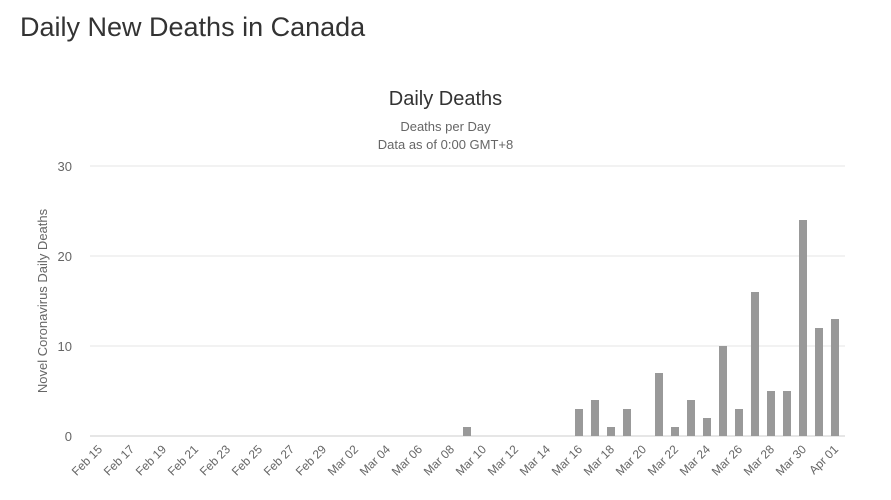 The image size is (891, 500). Describe the element at coordinates (663, 460) in the screenshot. I see `x-tick-label: Mar 22` at that location.